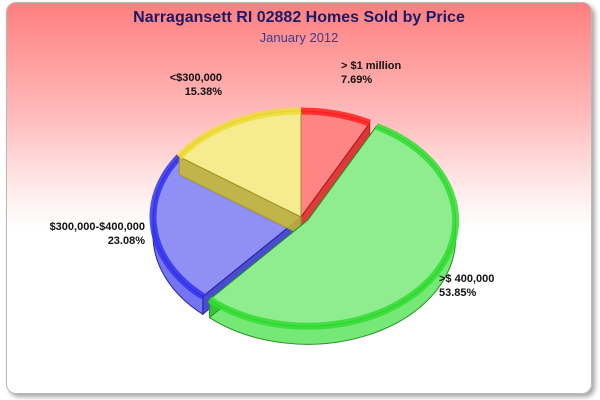 Image resolution: width=600 pixels, height=400 pixels. What do you see at coordinates (195, 78) in the screenshot?
I see `label-under-300k-name: <$300,000` at bounding box center [195, 78].